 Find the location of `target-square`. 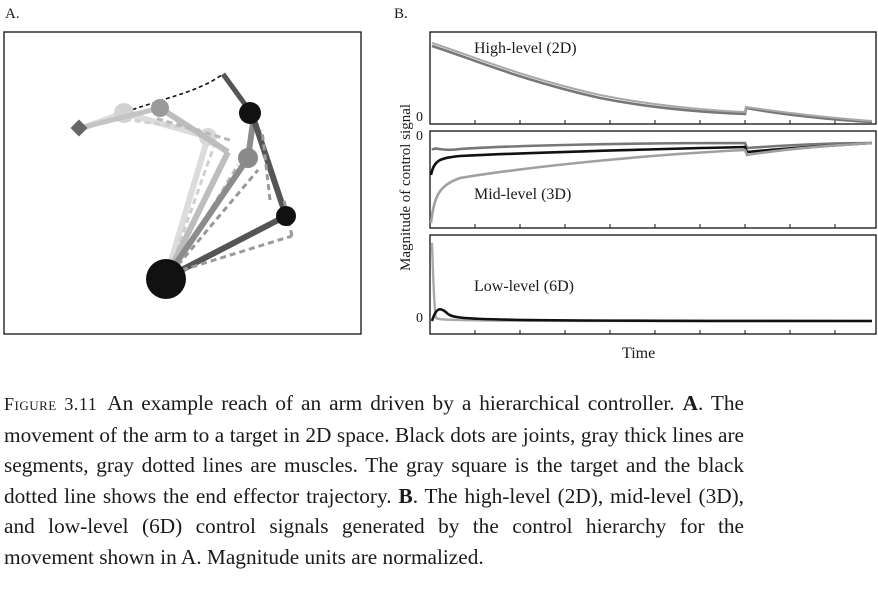

target-square is located at coordinates (79, 128).